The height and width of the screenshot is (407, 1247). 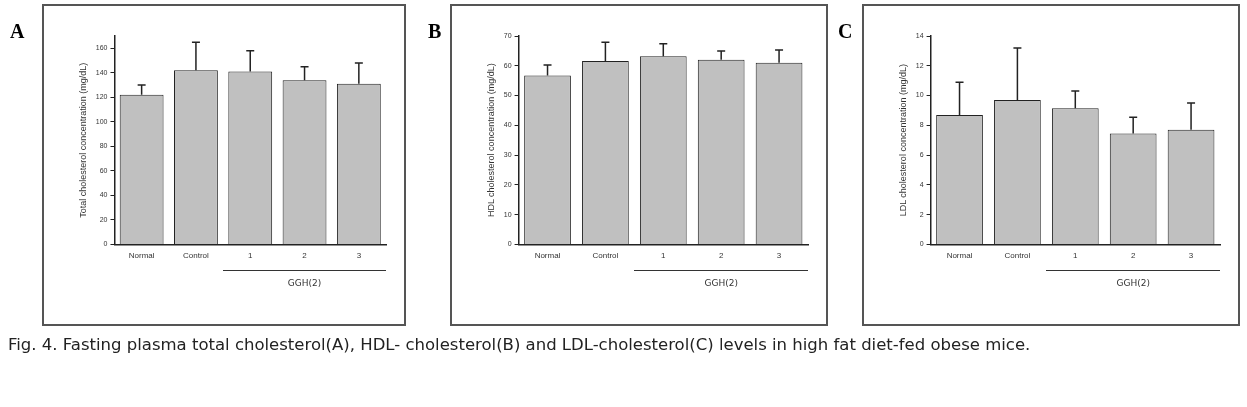 What do you see at coordinates (490, 140) in the screenshot?
I see `y-axis-title: HDL cholesterol concentration (mg/dL)` at bounding box center [490, 140].